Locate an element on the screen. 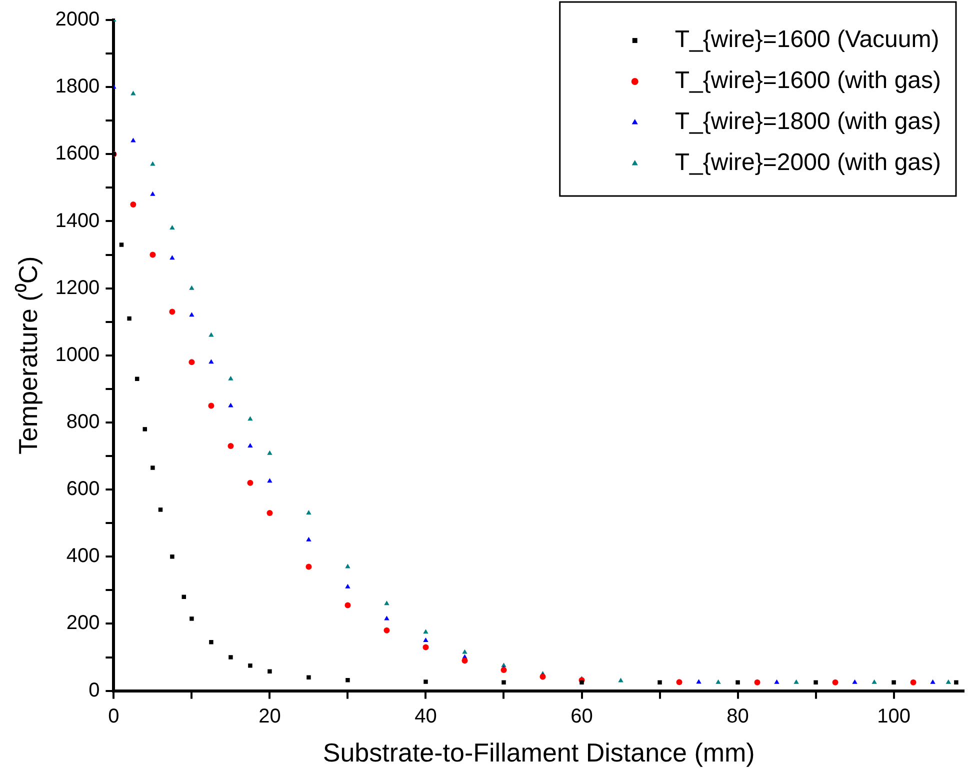  y-axis-title: Temperature (⁰C) is located at coordinates (27, 355).